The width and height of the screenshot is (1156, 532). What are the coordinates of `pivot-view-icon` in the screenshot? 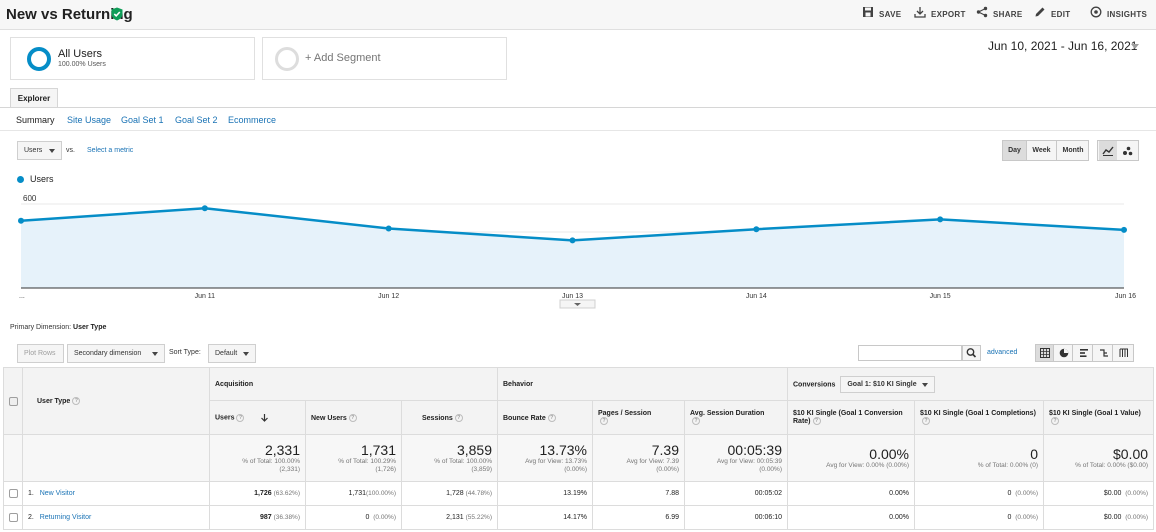 It's located at (1124, 353).